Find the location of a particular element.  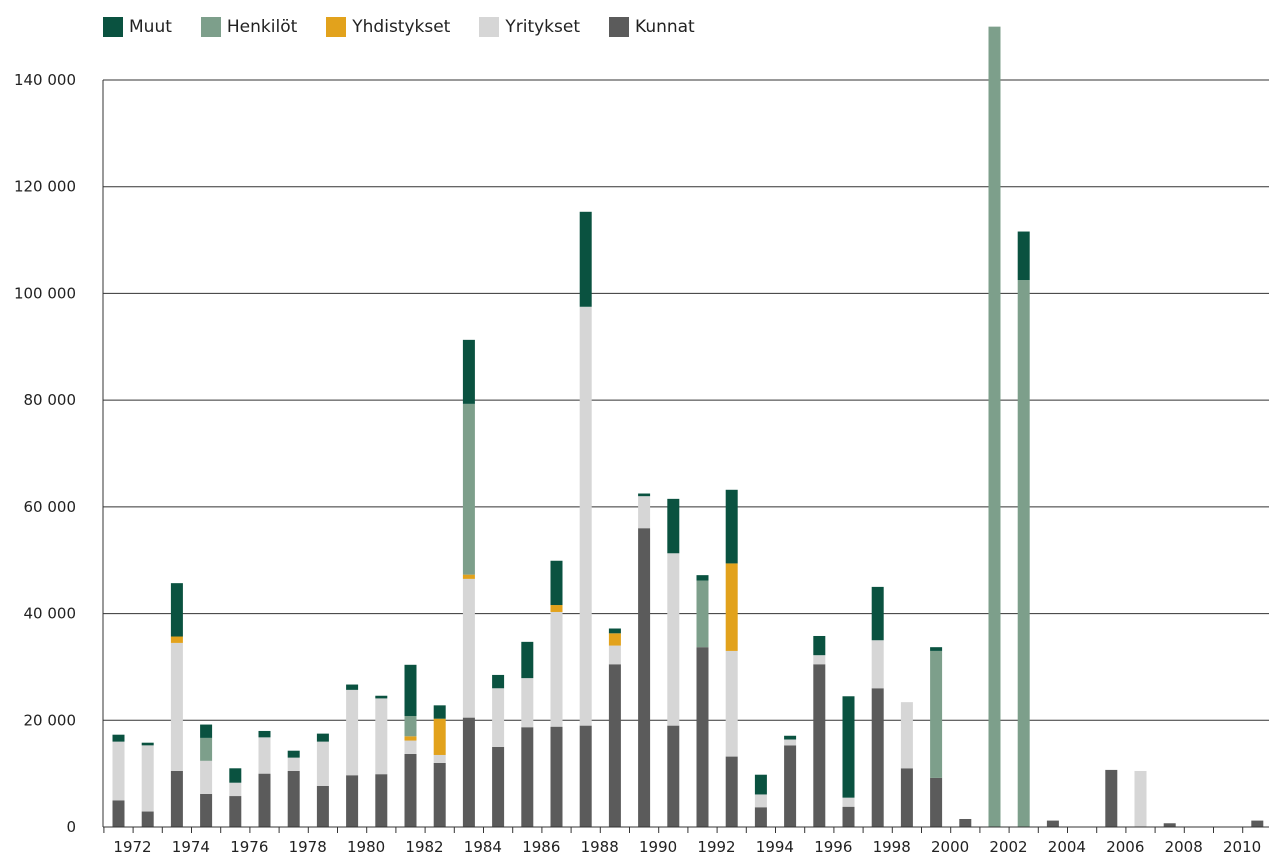

legend-item-kunnat: Kunnat is located at coordinates (652, 27).